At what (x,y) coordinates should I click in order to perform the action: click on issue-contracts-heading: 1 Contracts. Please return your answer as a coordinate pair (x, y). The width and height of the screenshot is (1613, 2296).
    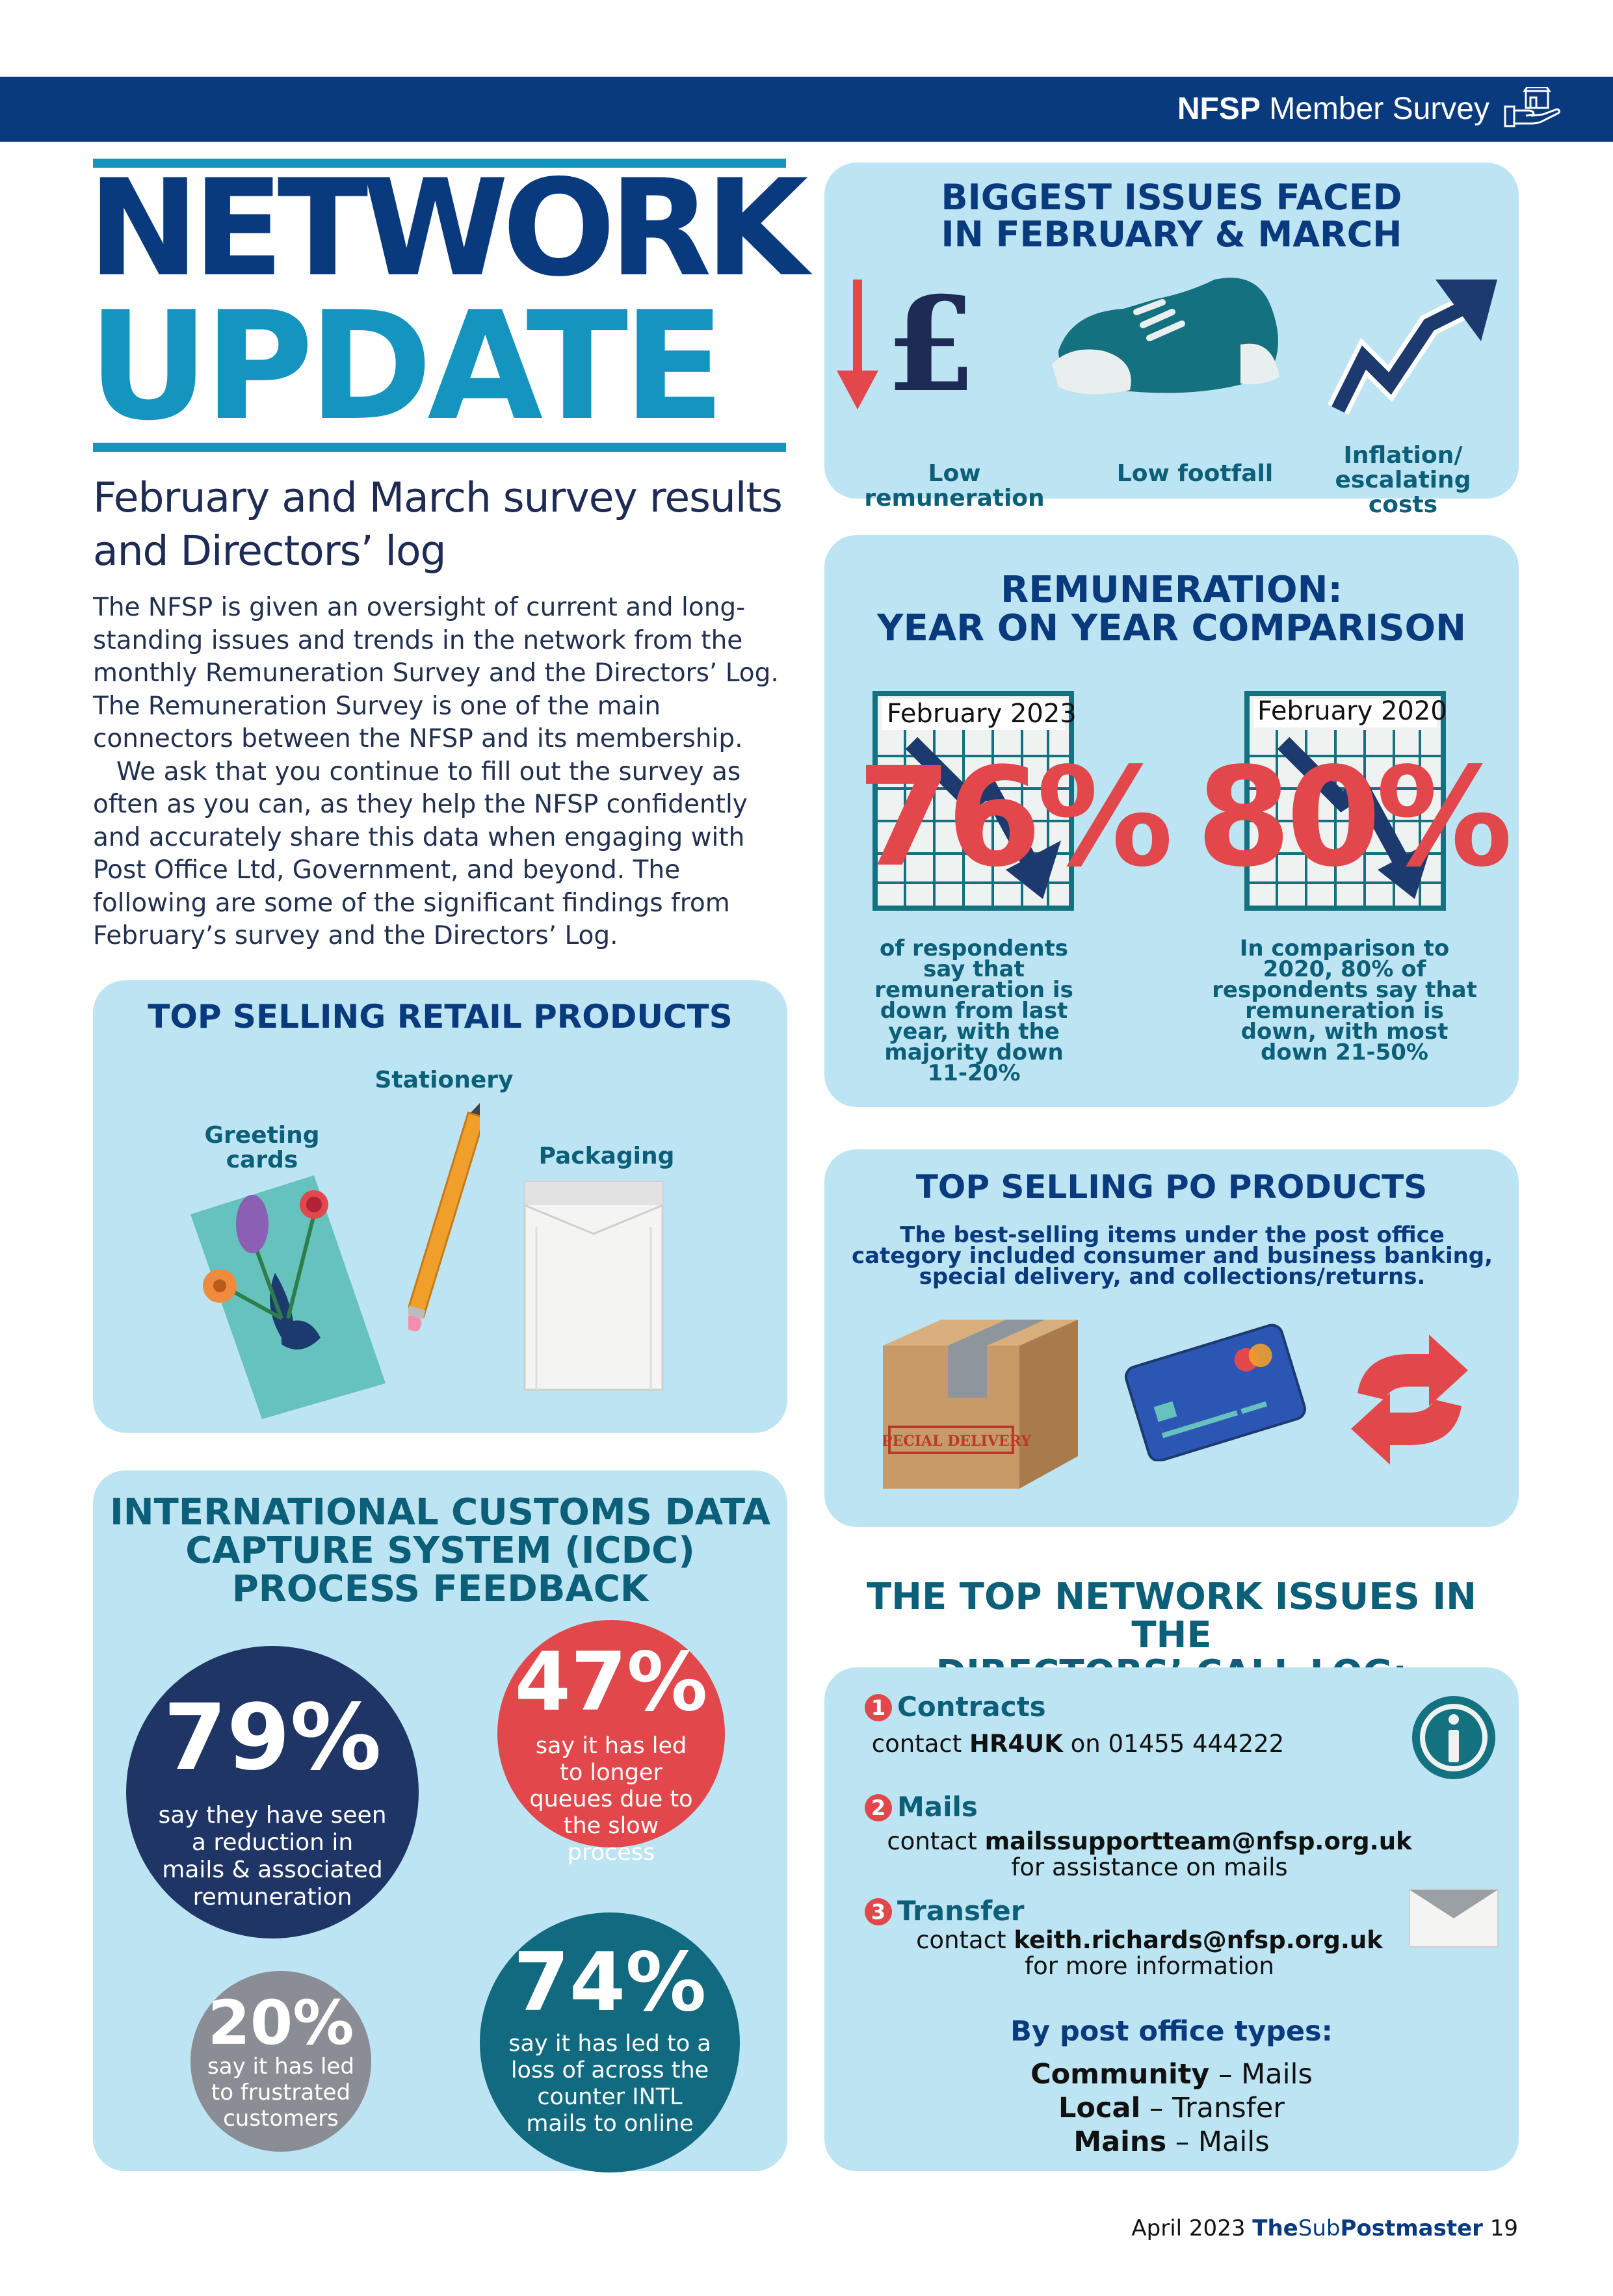
    Looking at the image, I should click on (956, 1707).